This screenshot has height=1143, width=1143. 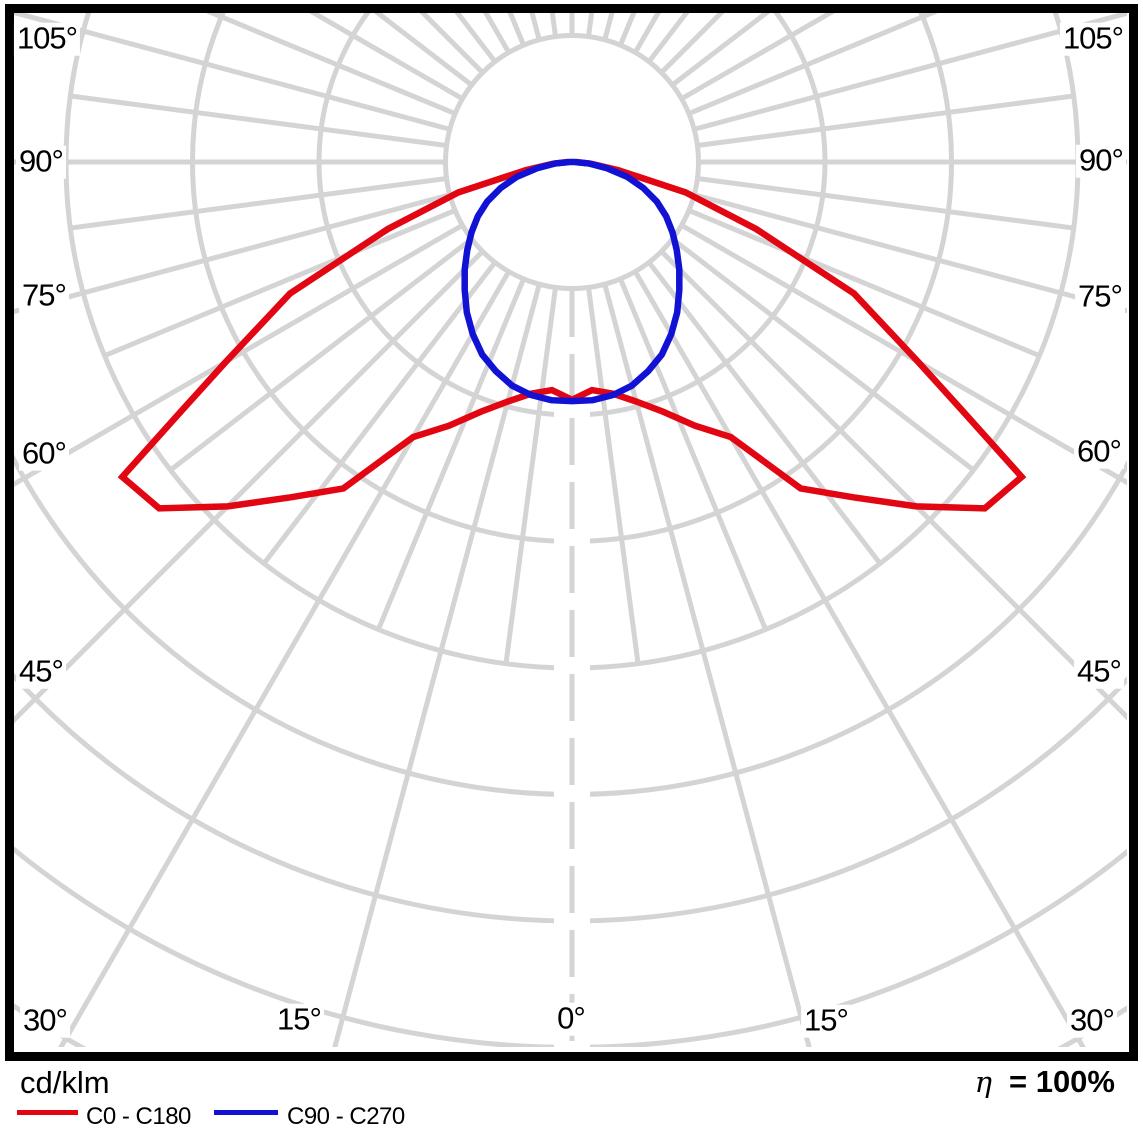 What do you see at coordinates (572, 281) in the screenshot?
I see `curve-c90-c270` at bounding box center [572, 281].